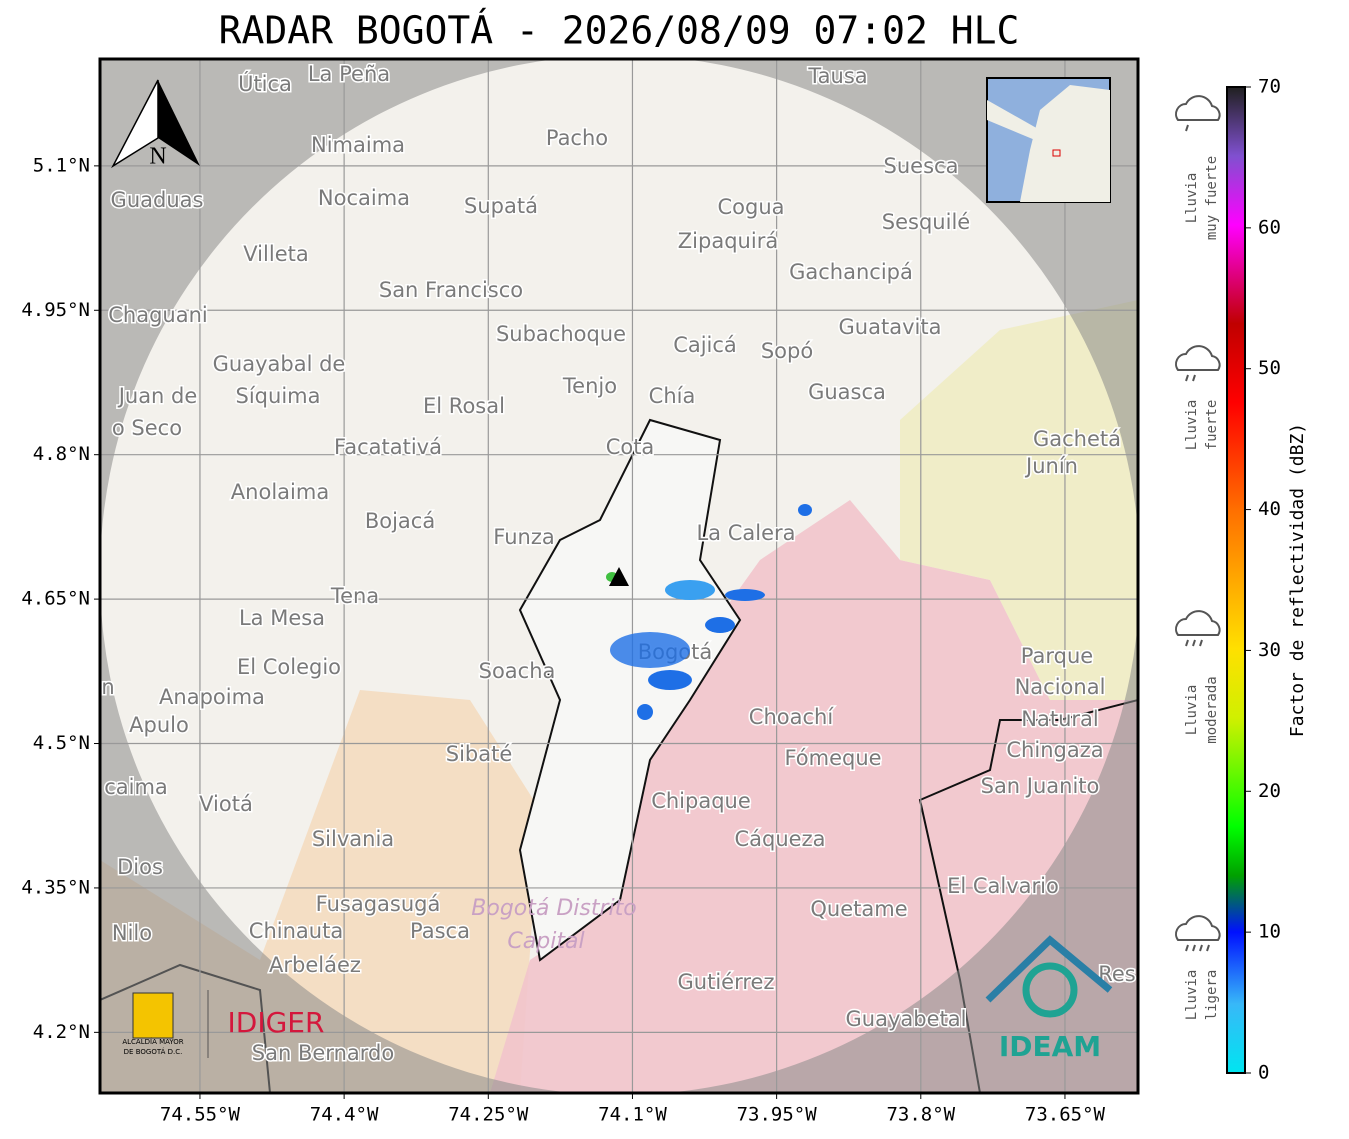 The height and width of the screenshot is (1139, 1349). What do you see at coordinates (1269, 87) in the screenshot?
I see `colorbar-tick-label: 70` at bounding box center [1269, 87].